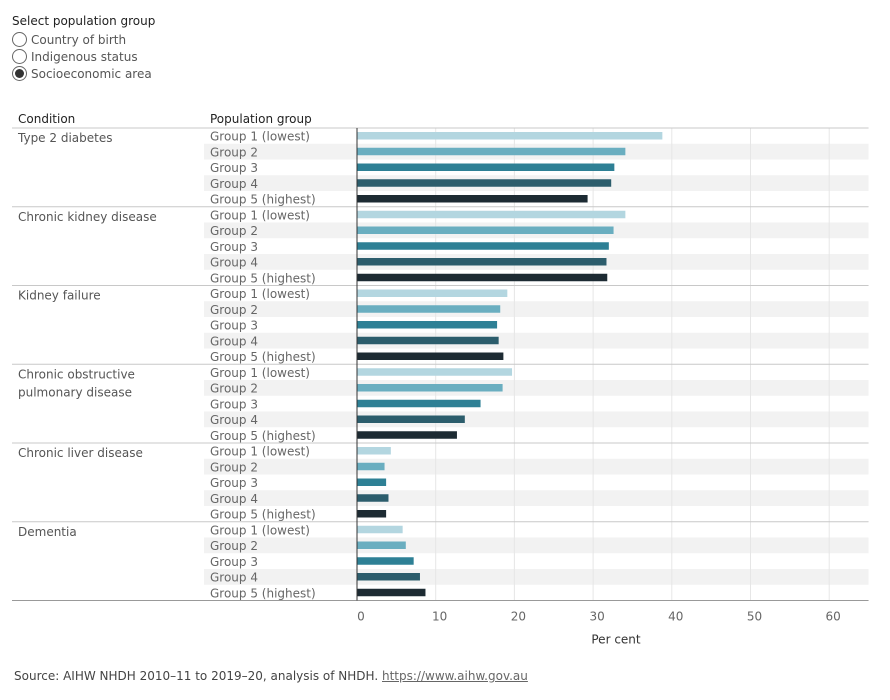  What do you see at coordinates (19, 73) in the screenshot?
I see `radio-selected-icon` at bounding box center [19, 73].